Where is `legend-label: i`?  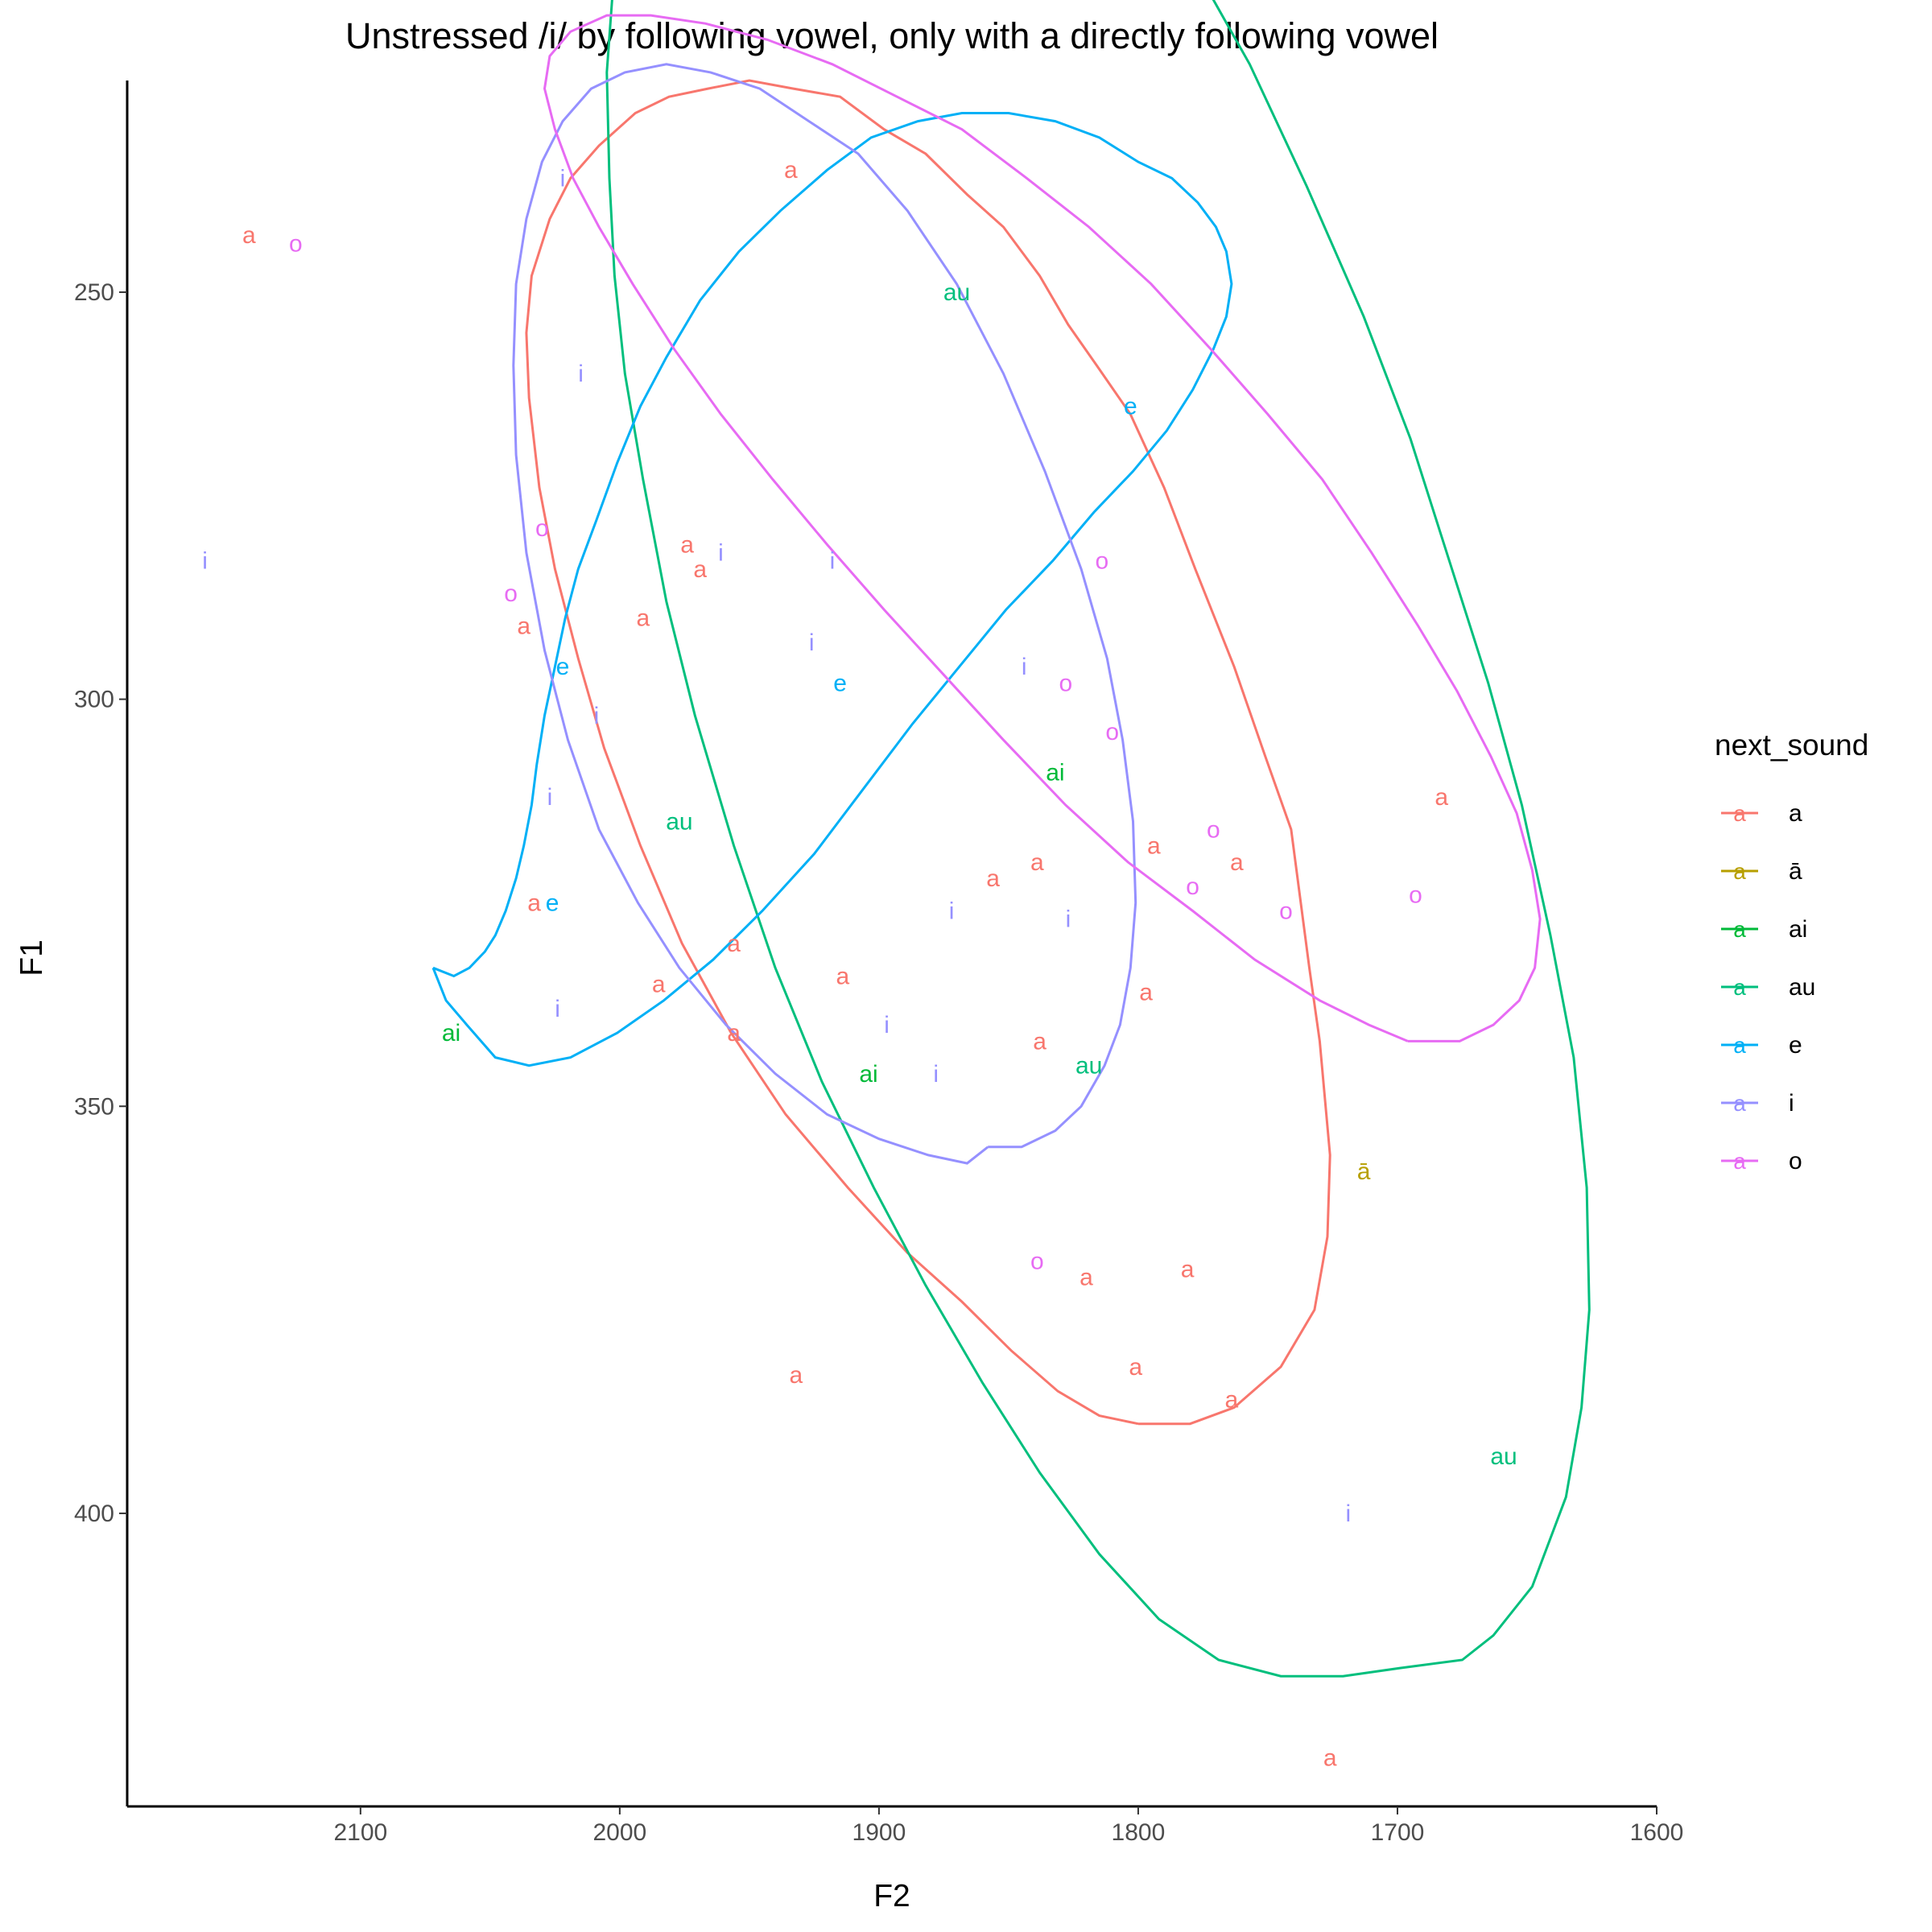 legend-label: i is located at coordinates (1791, 1103).